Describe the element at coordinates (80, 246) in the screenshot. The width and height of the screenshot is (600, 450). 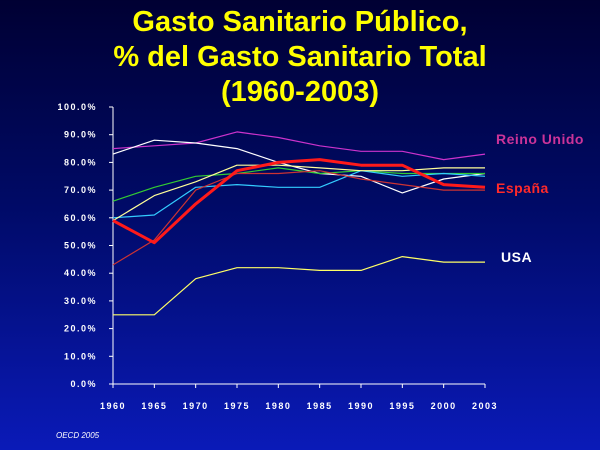
I see `y-tick-label: 50.0%` at that location.